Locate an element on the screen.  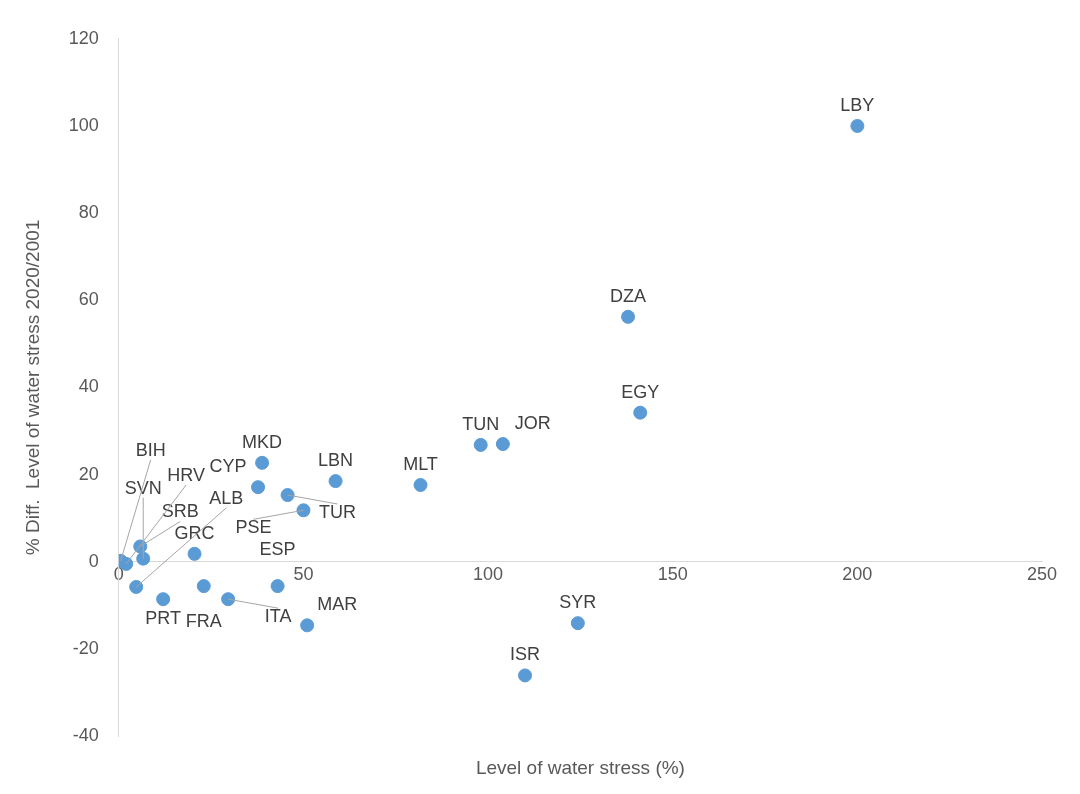
annotation: GRC is located at coordinates (194, 532).